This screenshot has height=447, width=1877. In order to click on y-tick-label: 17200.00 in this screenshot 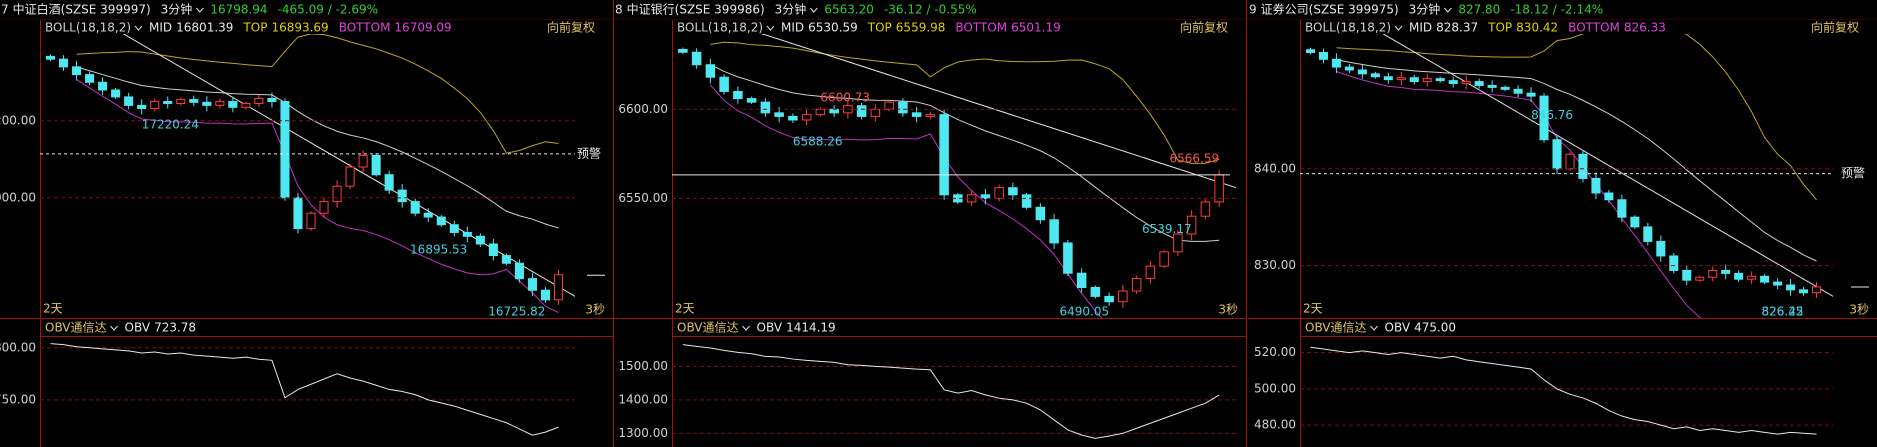, I will do `click(18, 120)`.